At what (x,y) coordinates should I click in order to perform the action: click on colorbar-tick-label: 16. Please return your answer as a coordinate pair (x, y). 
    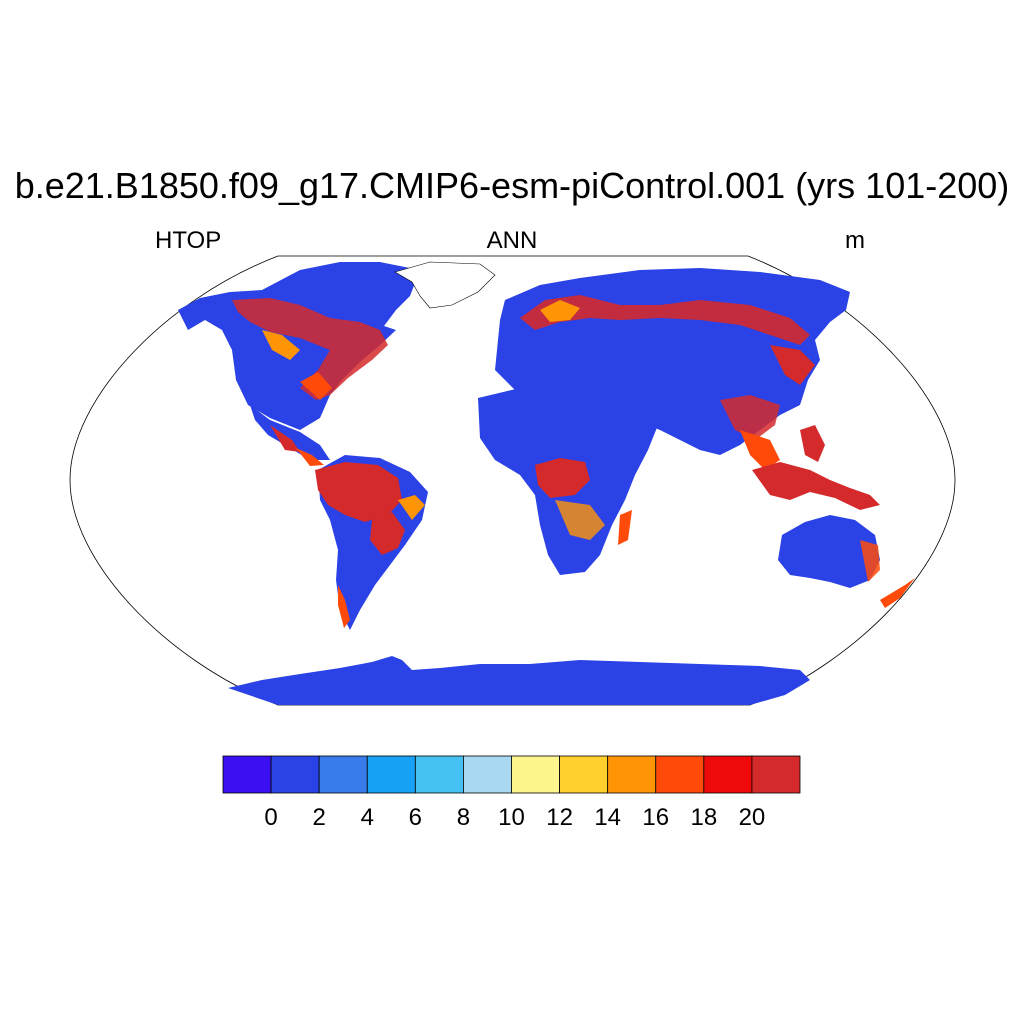
    Looking at the image, I should click on (655, 817).